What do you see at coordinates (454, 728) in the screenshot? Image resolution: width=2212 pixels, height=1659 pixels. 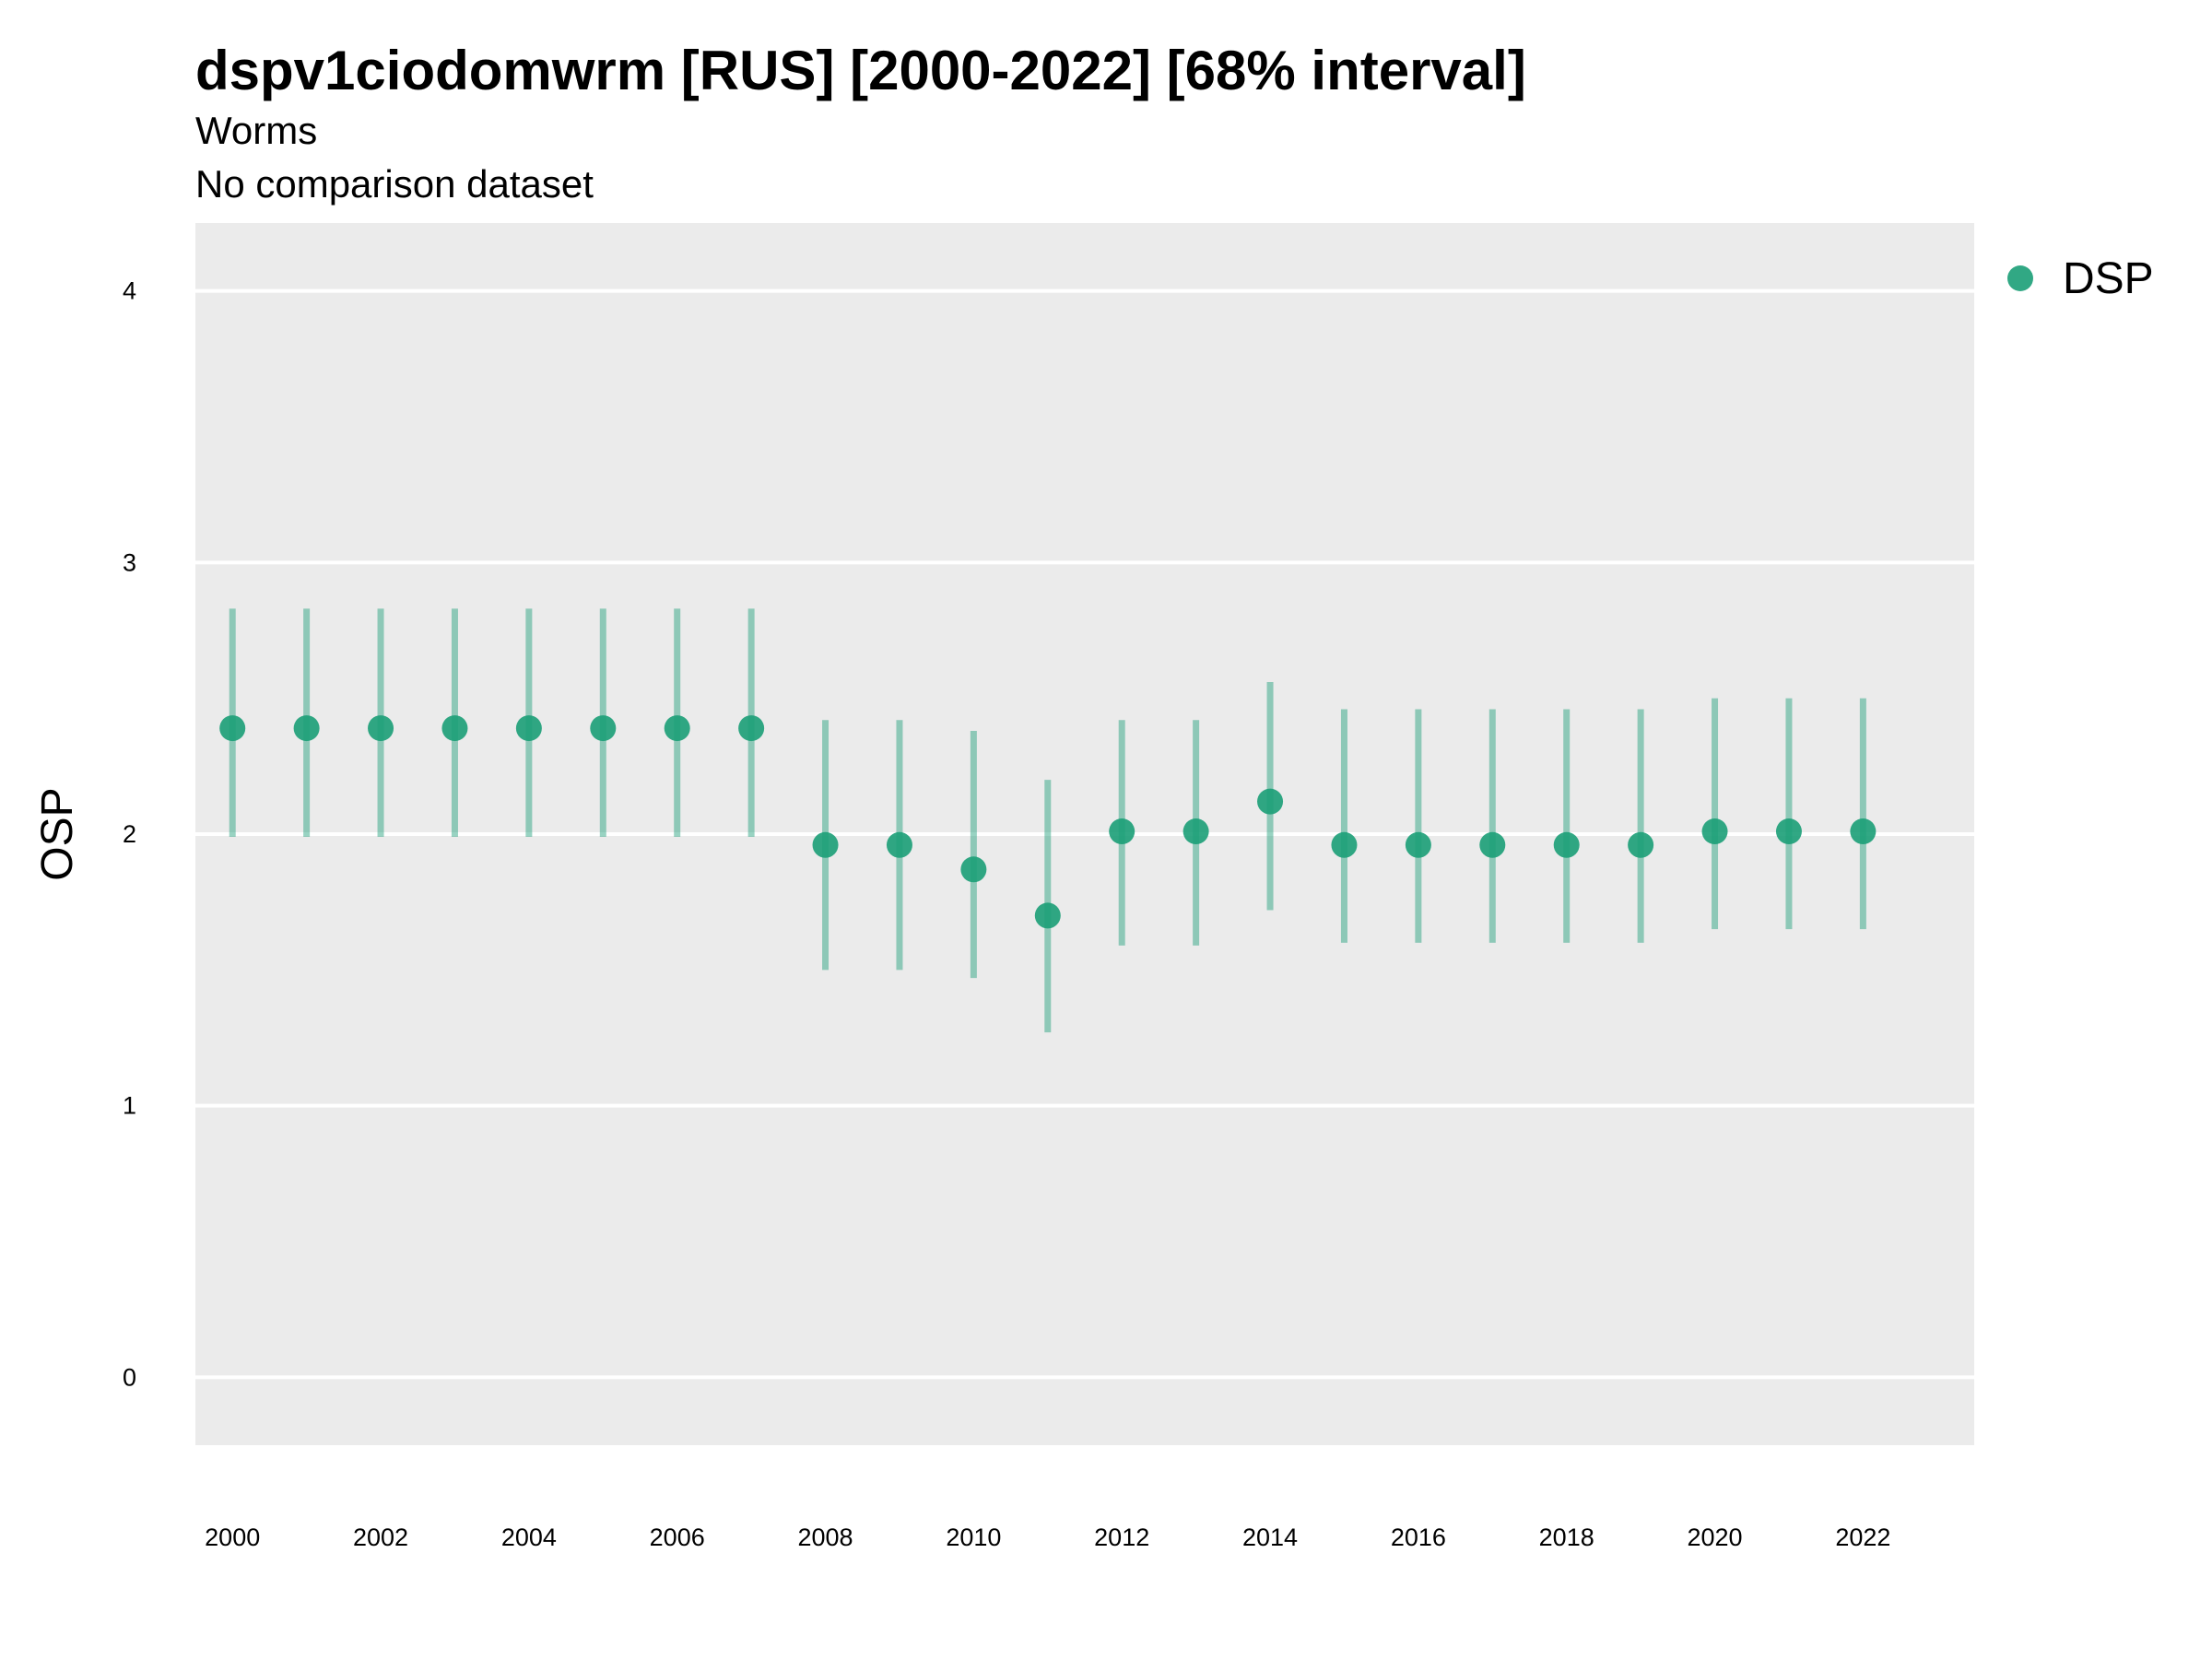 I see `data-point-2003` at bounding box center [454, 728].